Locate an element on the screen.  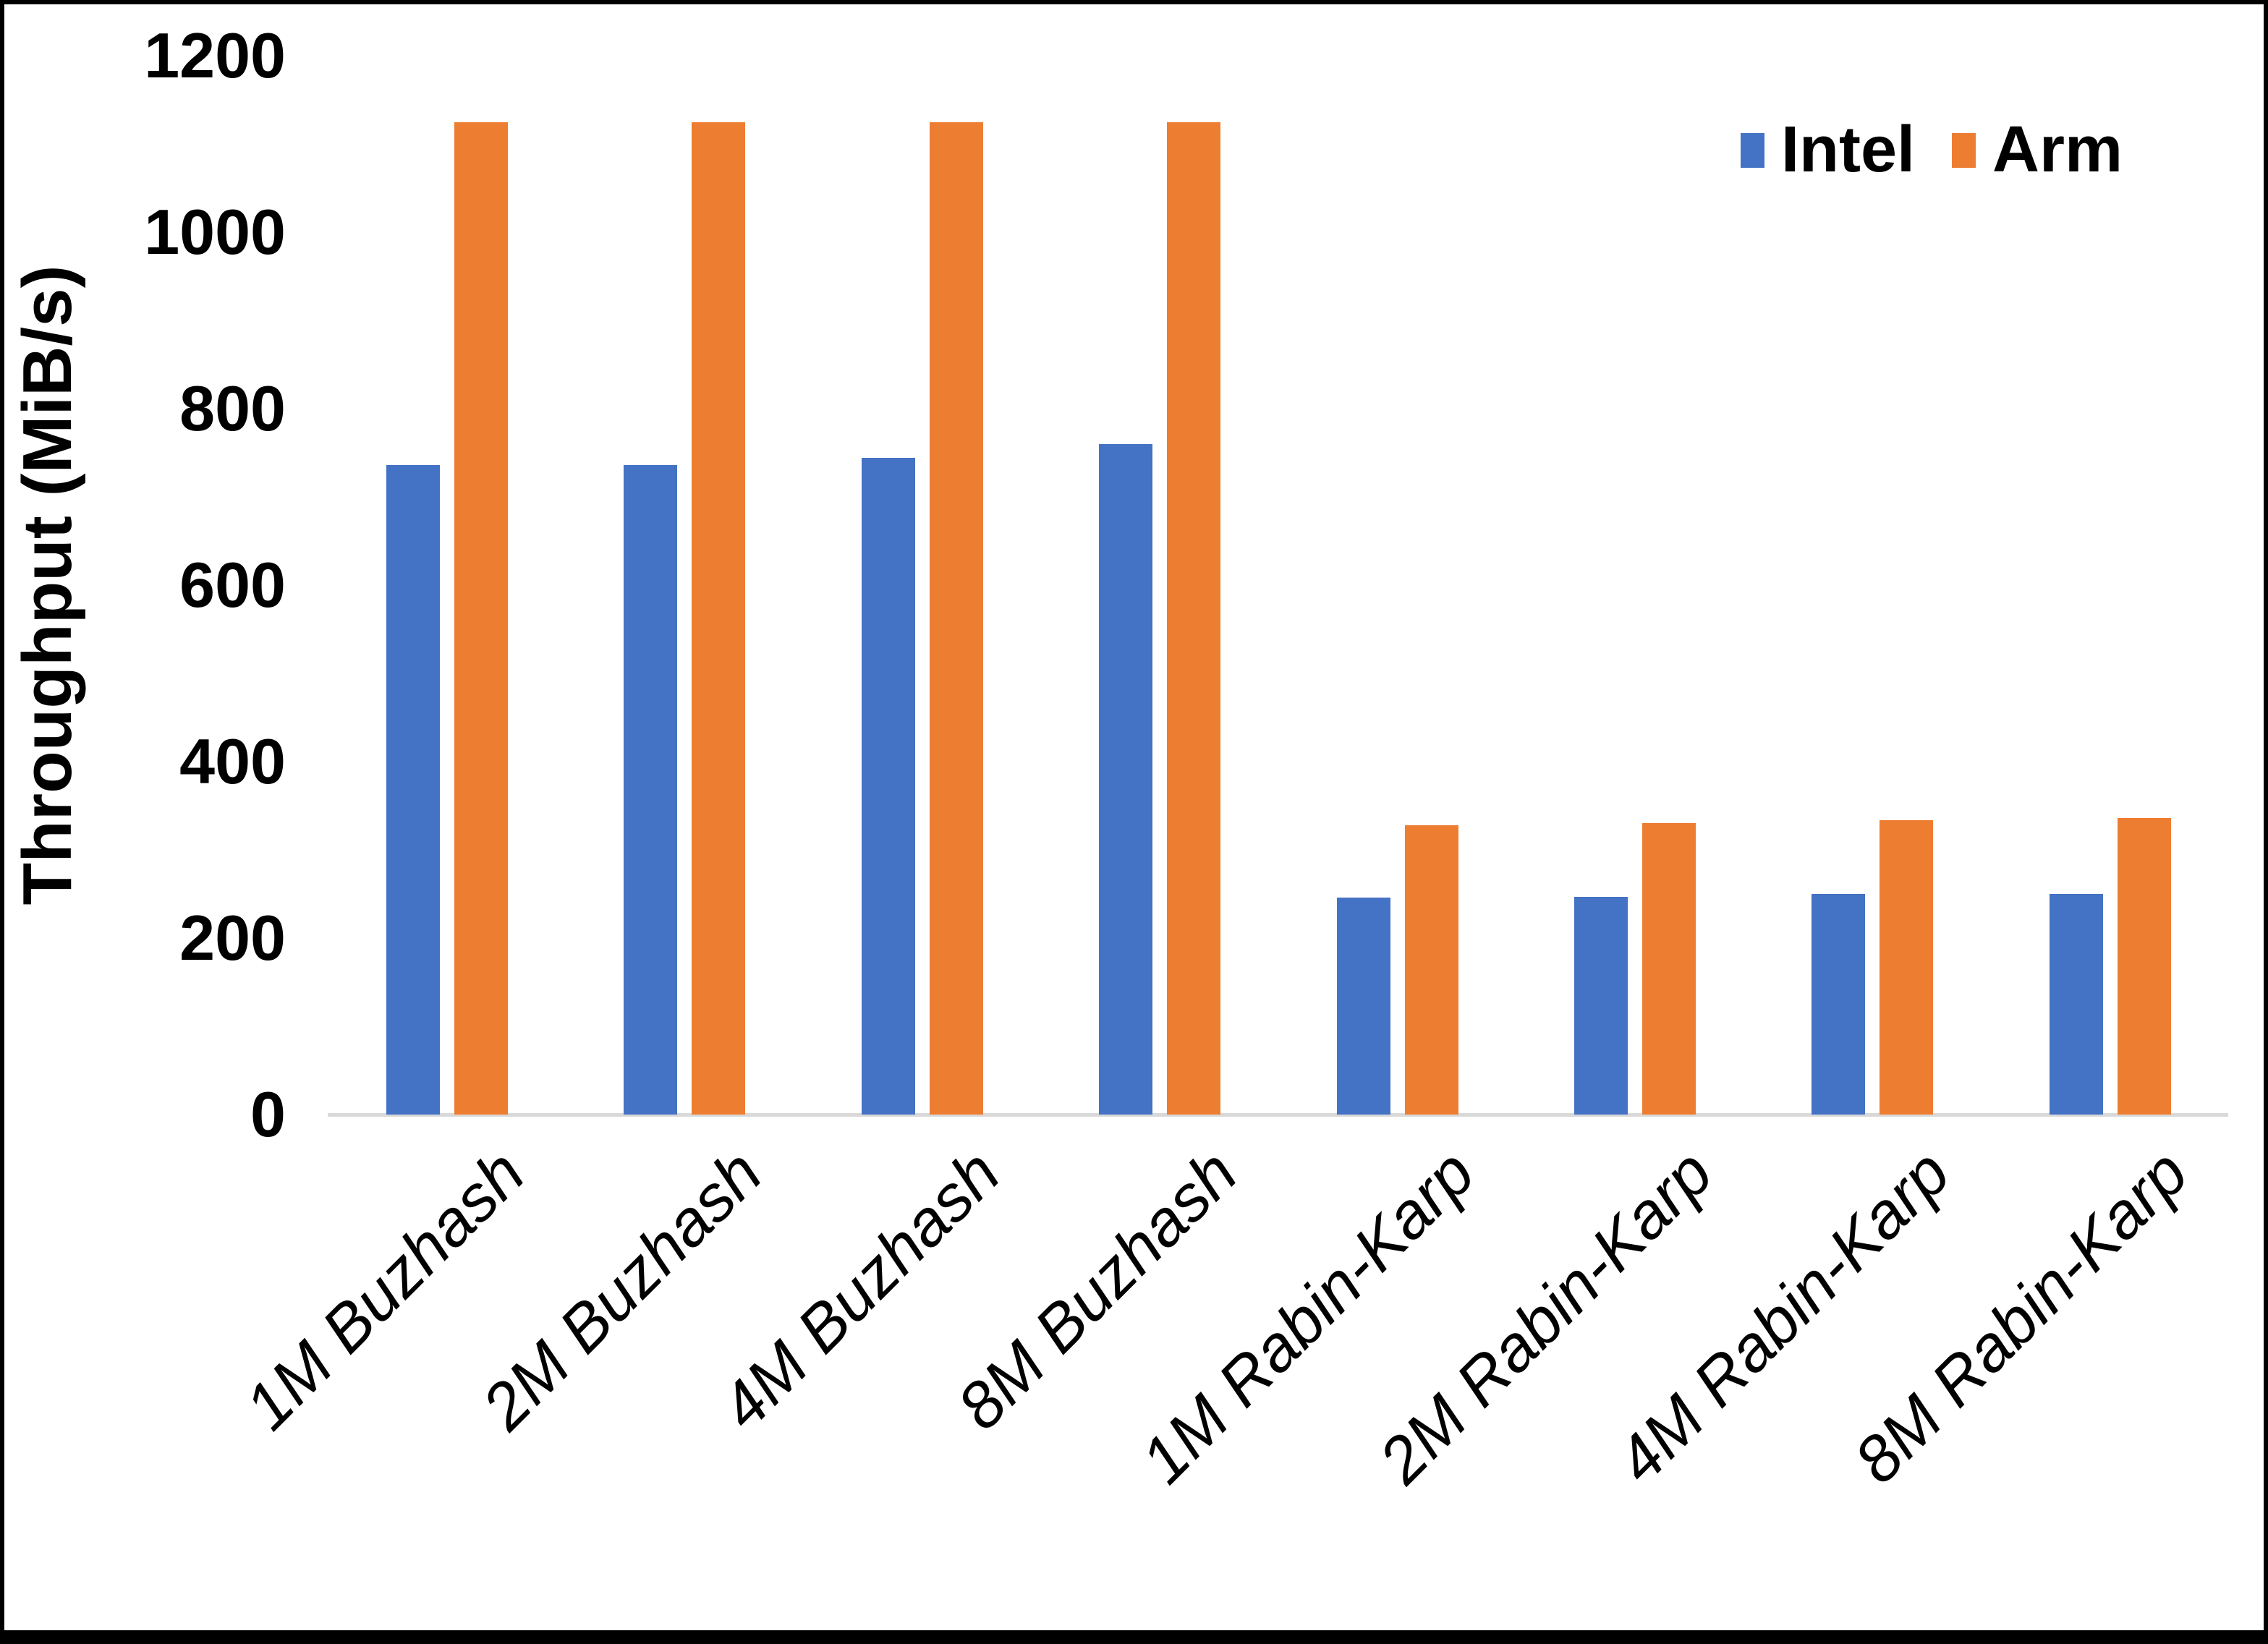
bar-intel-8m-rabin-karp is located at coordinates (2076, 1004).